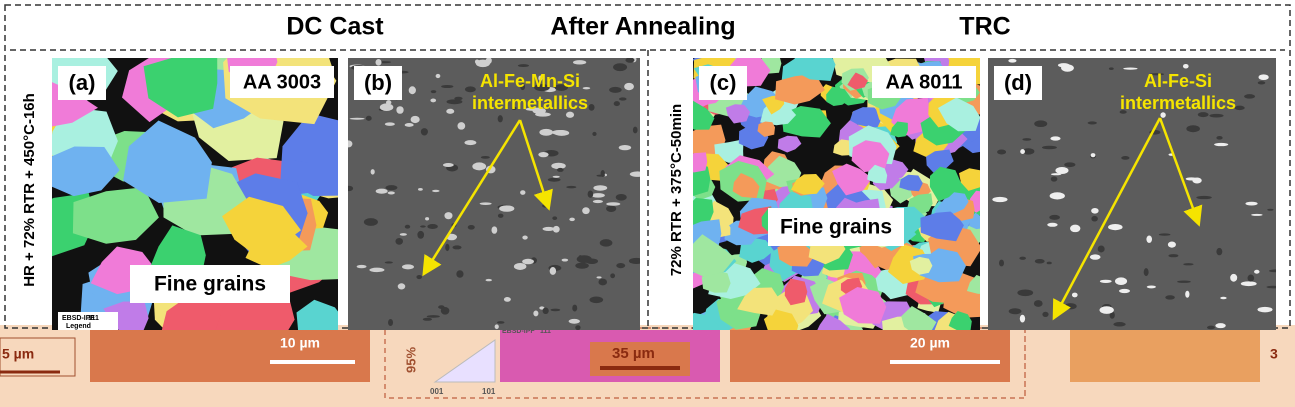  I want to click on strip-text: 5 µm, so click(18, 354).